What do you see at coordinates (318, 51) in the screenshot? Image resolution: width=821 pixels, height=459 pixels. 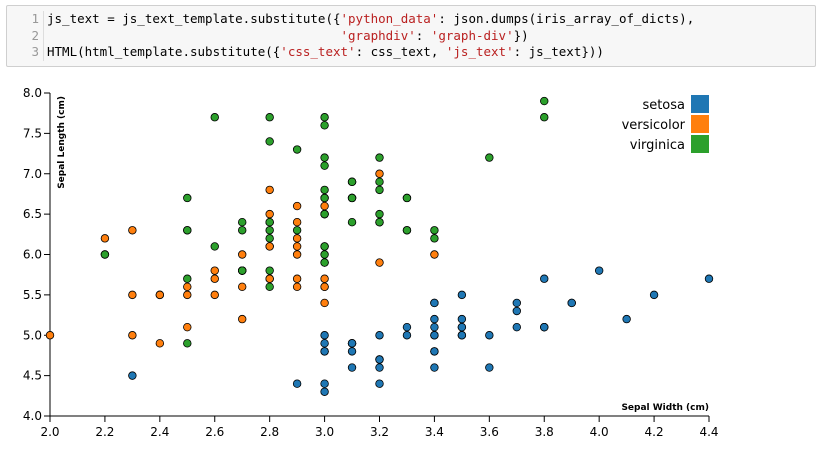 I see `code-token: 'css_text'` at bounding box center [318, 51].